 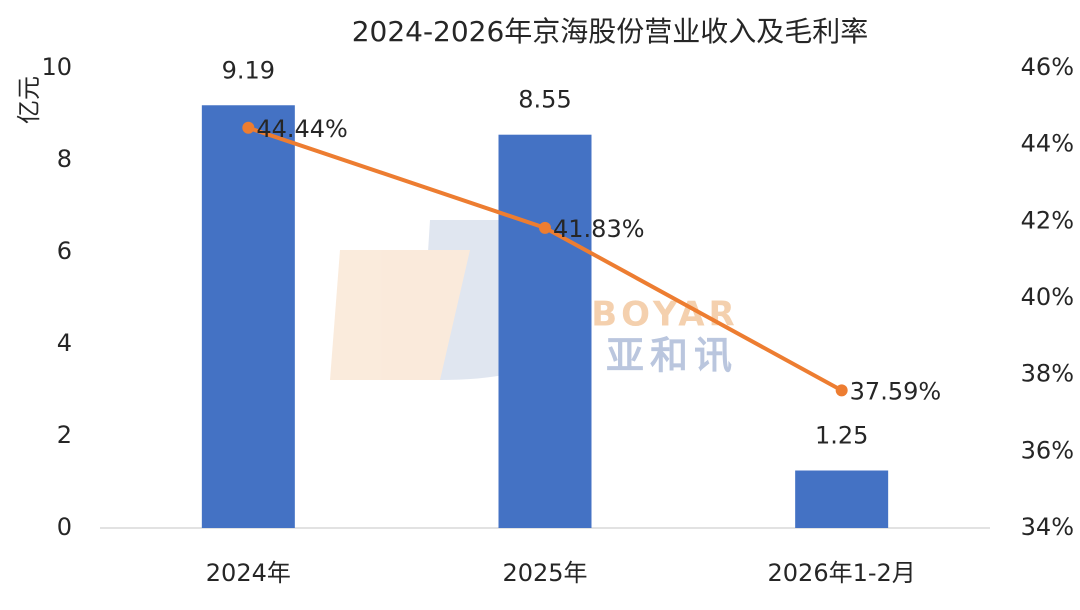 What do you see at coordinates (400, 315) in the screenshot?
I see `watermark-stripes` at bounding box center [400, 315].